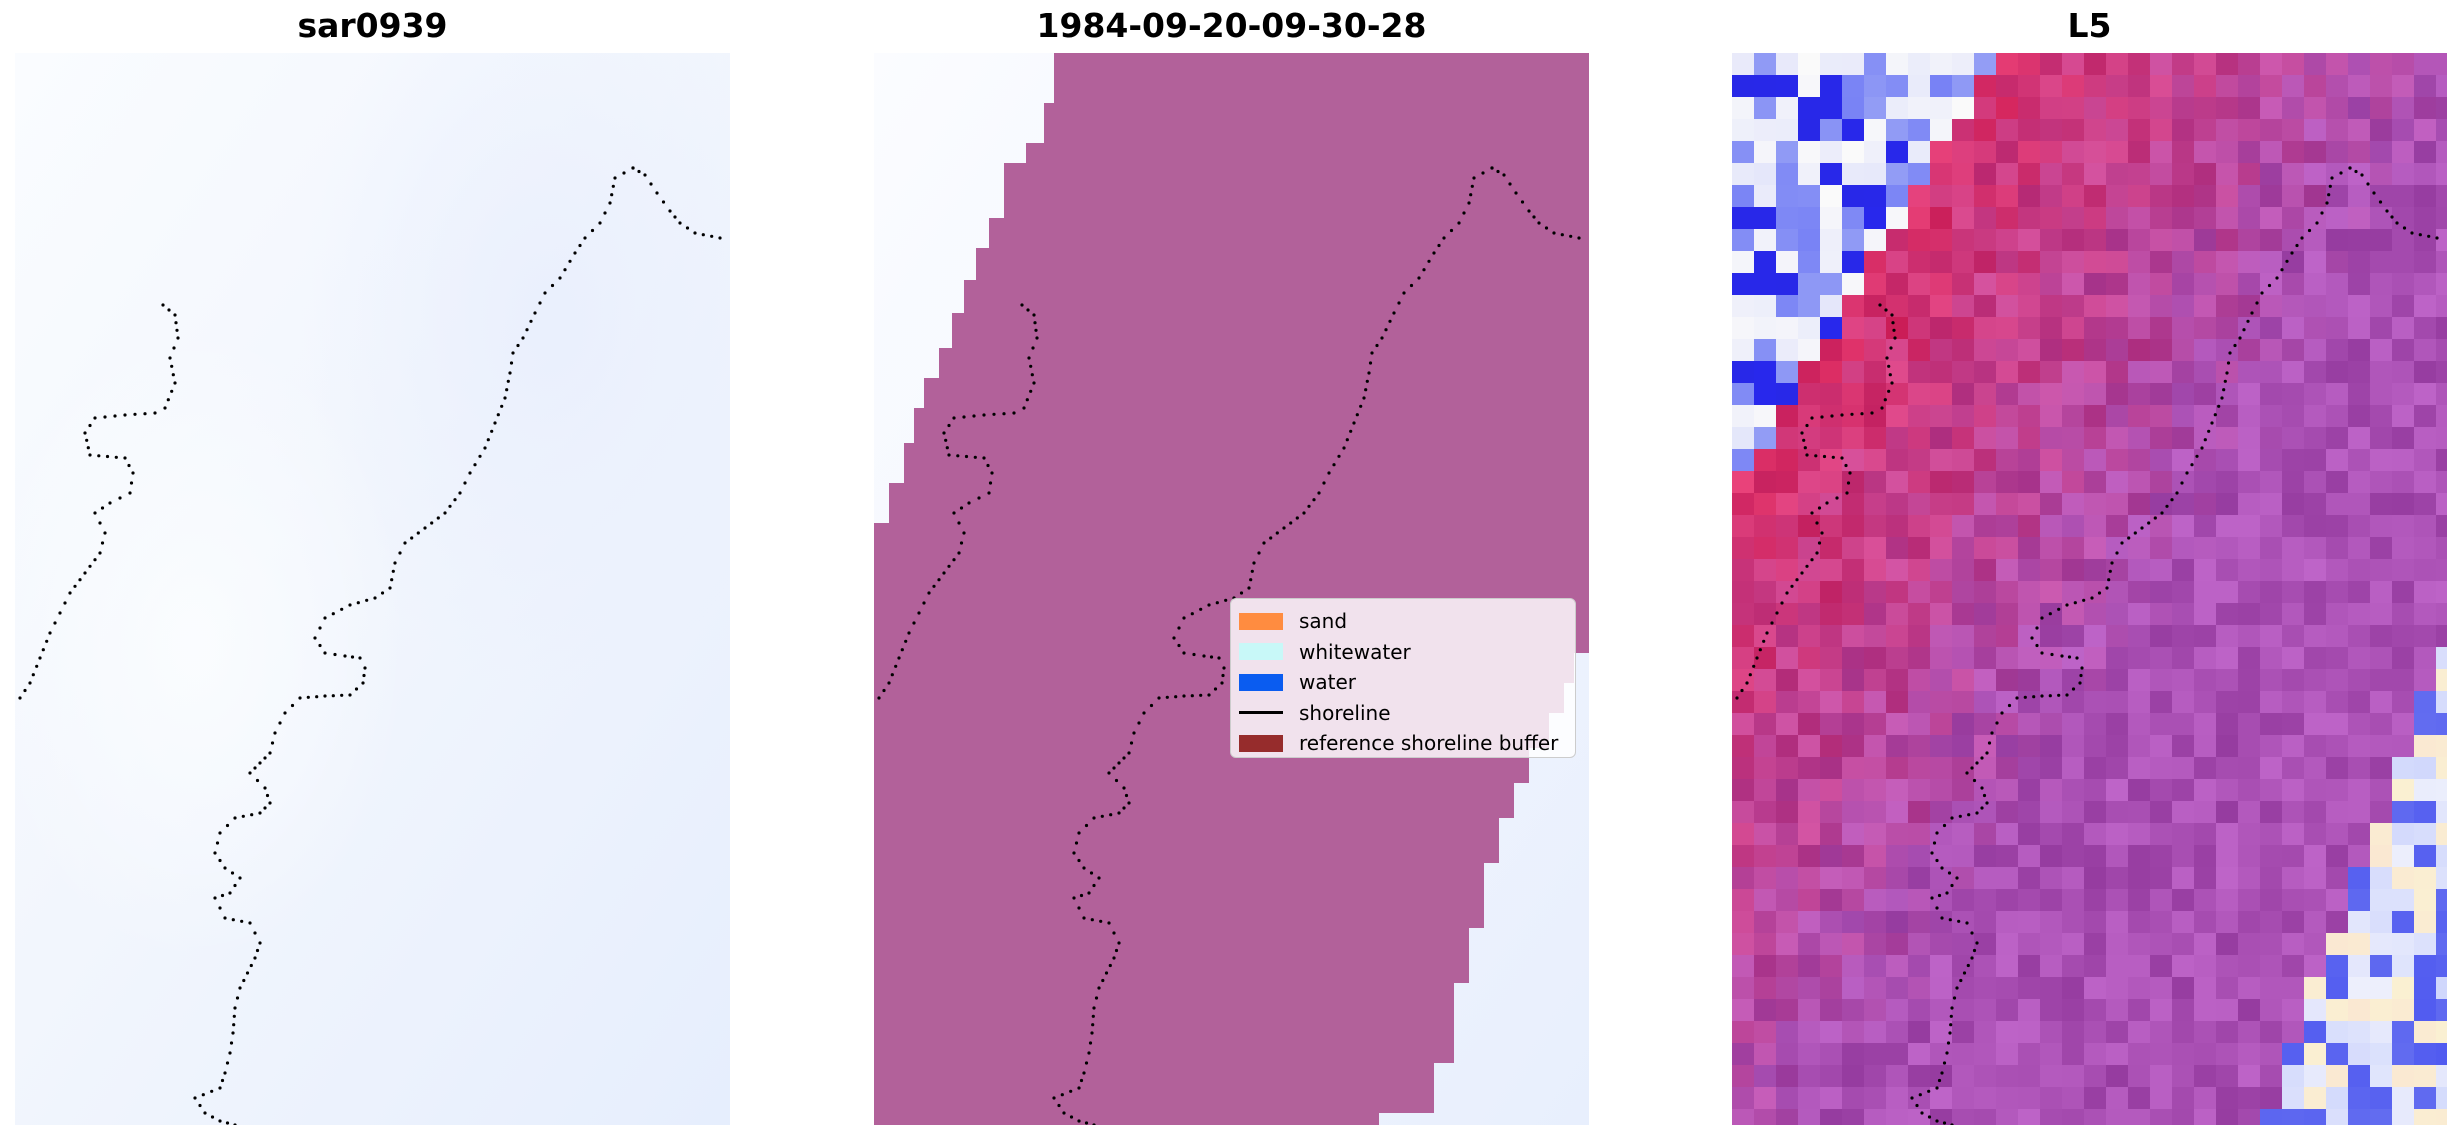 This screenshot has height=1140, width=2460. What do you see at coordinates (1323, 621) in the screenshot?
I see `legend-label-sand: sand` at bounding box center [1323, 621].